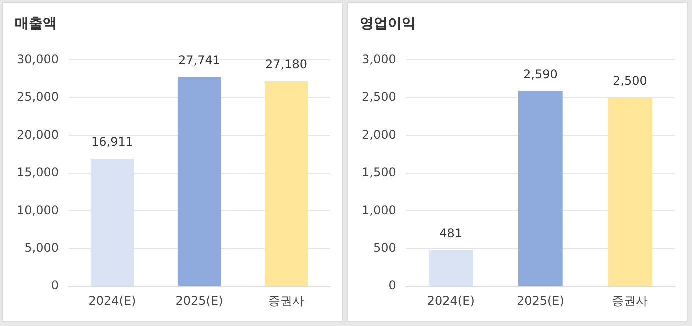  What do you see at coordinates (37, 210) in the screenshot?
I see `y-tick-label: 10,000` at bounding box center [37, 210].